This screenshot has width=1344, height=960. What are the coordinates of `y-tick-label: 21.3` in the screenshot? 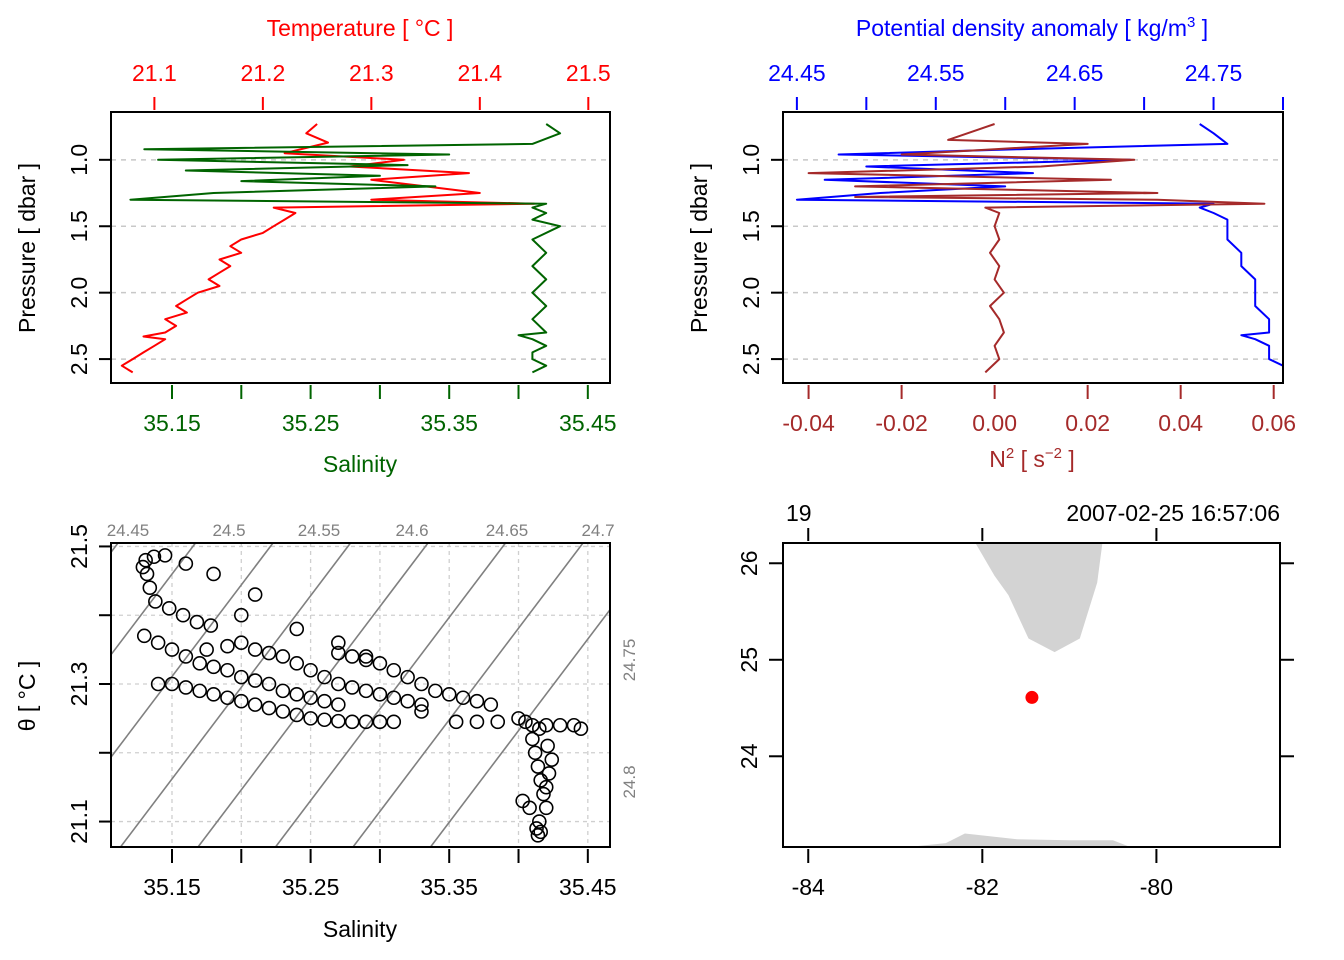 It's located at (79, 684).